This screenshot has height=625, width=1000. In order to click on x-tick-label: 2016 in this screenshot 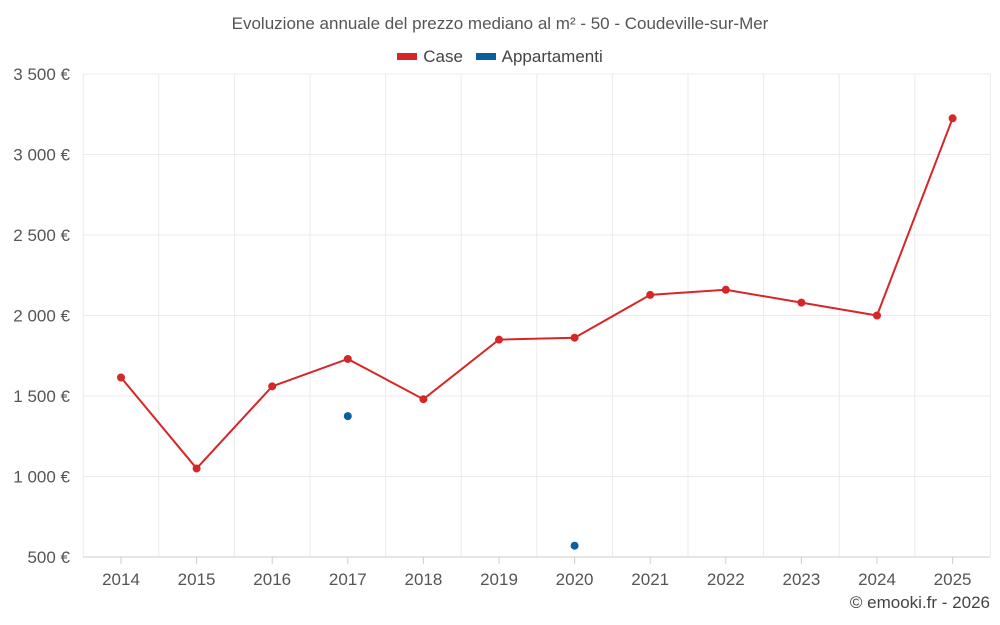, I will do `click(272, 579)`.